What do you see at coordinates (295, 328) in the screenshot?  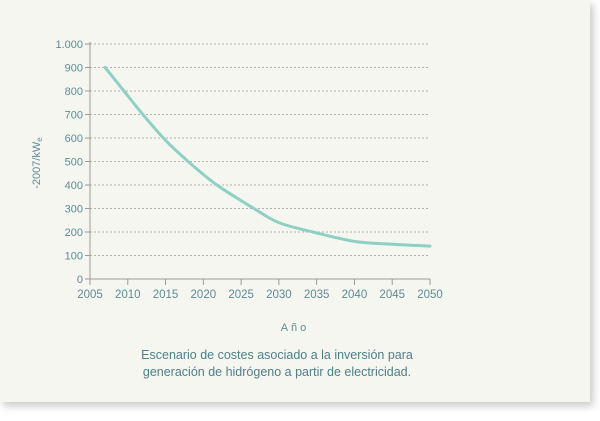 I see `x-axis-title: Año` at bounding box center [295, 328].